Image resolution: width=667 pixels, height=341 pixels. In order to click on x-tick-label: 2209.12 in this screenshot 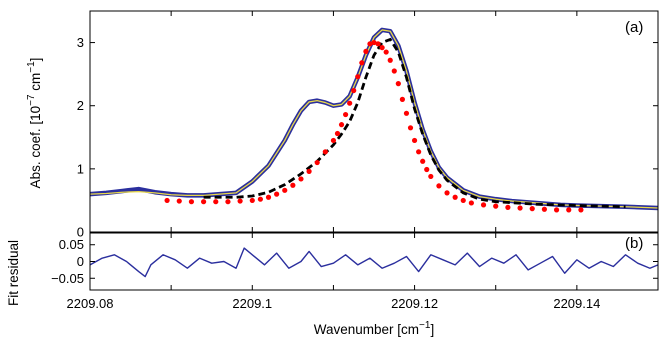, I will do `click(414, 303)`.